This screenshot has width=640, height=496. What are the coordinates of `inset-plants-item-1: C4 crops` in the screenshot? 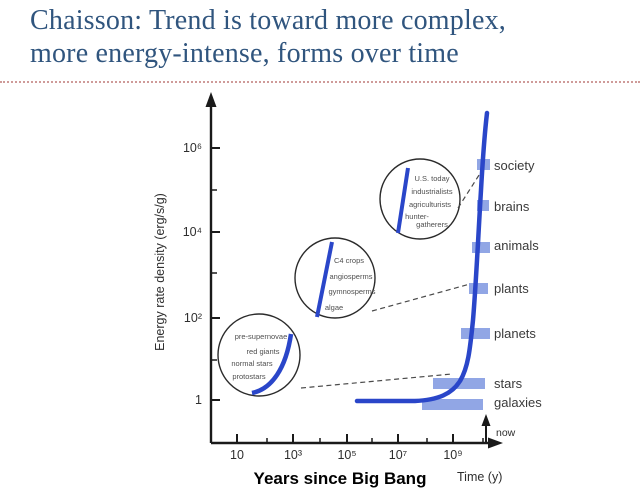 It's located at (349, 260).